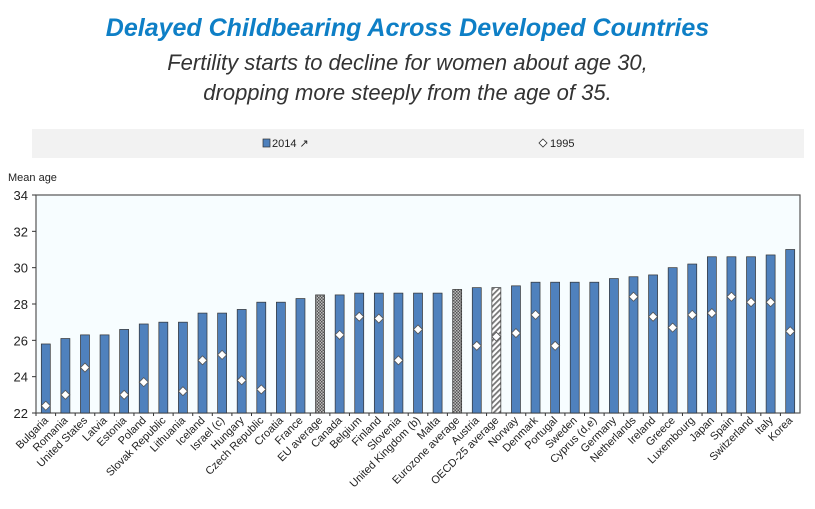  I want to click on y-tick-label: 28, so click(21, 304).